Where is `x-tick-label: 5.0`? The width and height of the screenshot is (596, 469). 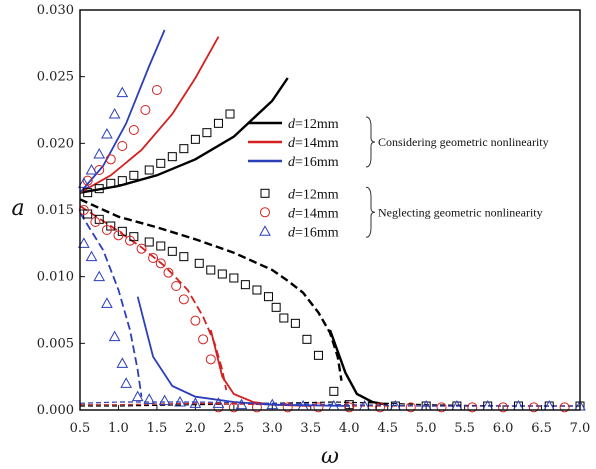
x-tick-label: 5.0 is located at coordinates (426, 428).